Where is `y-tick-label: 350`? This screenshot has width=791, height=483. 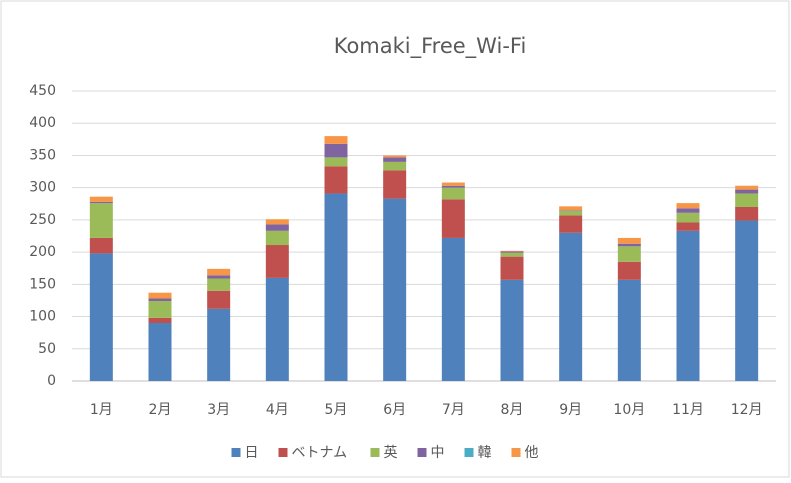 y-tick-label: 350 is located at coordinates (42, 155).